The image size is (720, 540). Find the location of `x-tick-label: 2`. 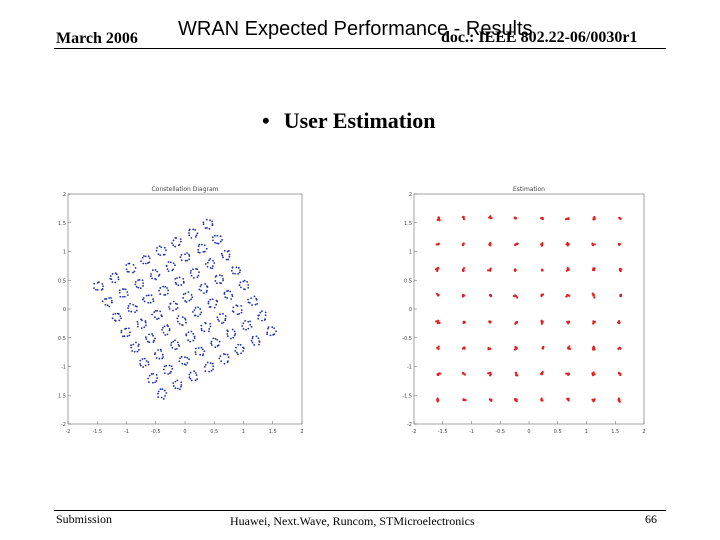

x-tick-label: 2 is located at coordinates (301, 432).